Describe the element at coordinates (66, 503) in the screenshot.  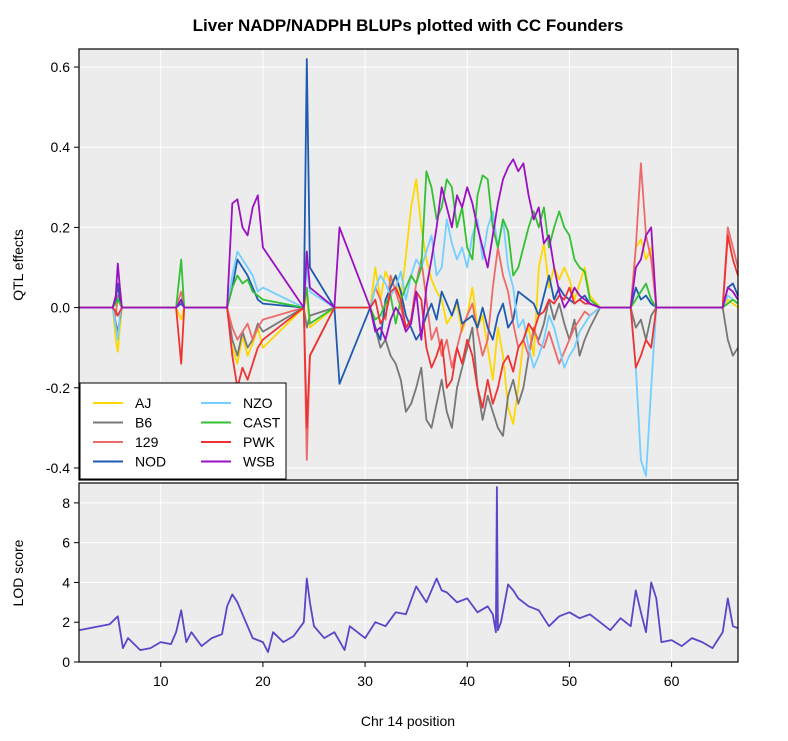
I see `lod-y-tick-label: 8` at that location.